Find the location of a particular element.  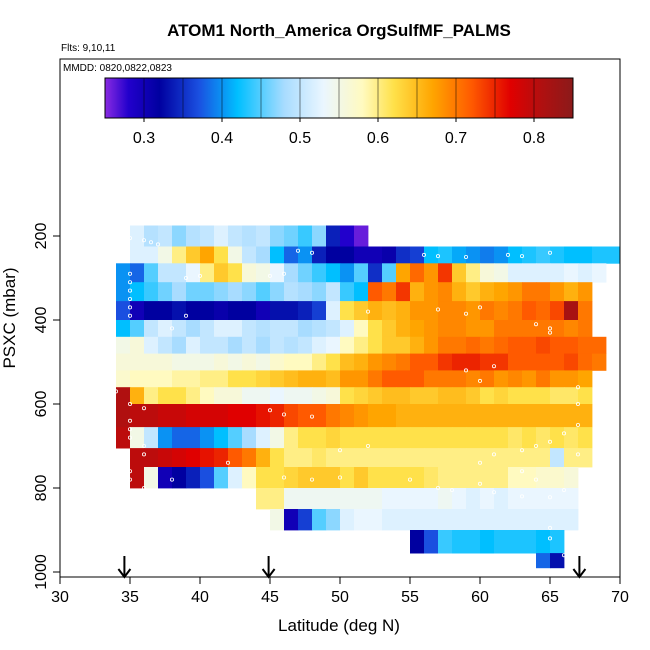

colorbar-tick-label: 0.3 is located at coordinates (144, 138).